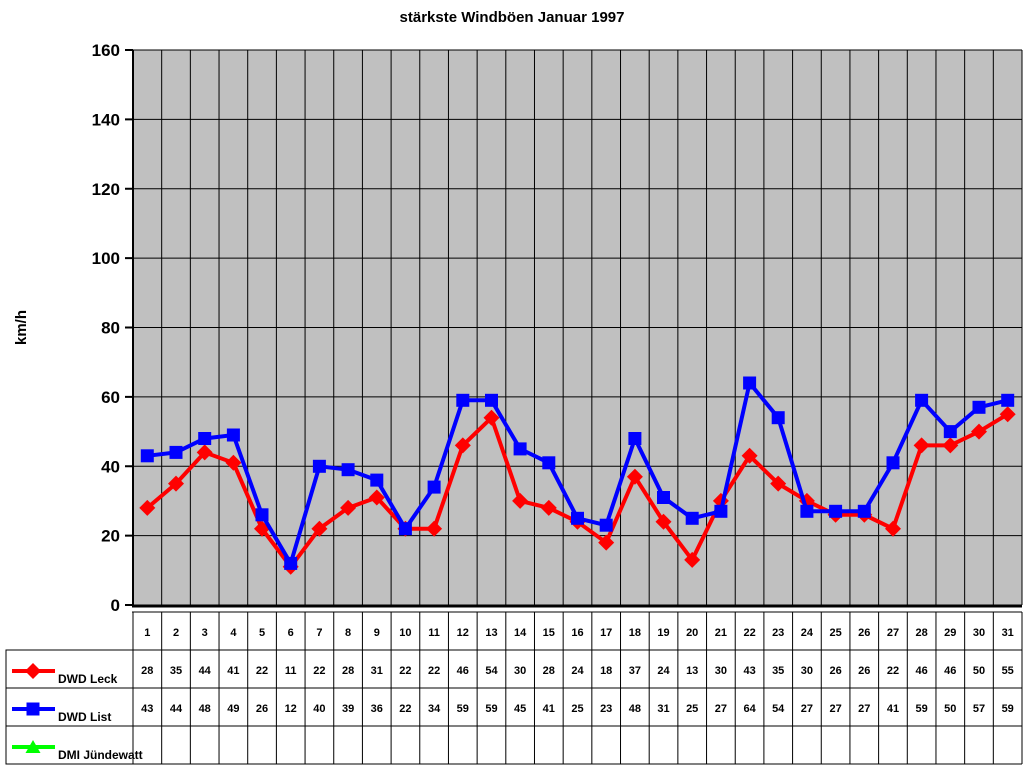 The height and width of the screenshot is (768, 1024). What do you see at coordinates (262, 633) in the screenshot?
I see `day-label: 5` at bounding box center [262, 633].